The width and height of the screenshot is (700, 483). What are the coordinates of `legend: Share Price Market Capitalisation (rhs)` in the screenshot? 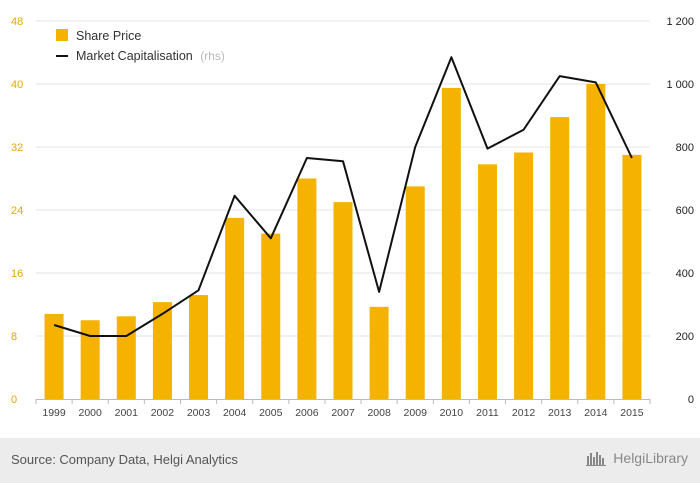 It's located at (140, 46).